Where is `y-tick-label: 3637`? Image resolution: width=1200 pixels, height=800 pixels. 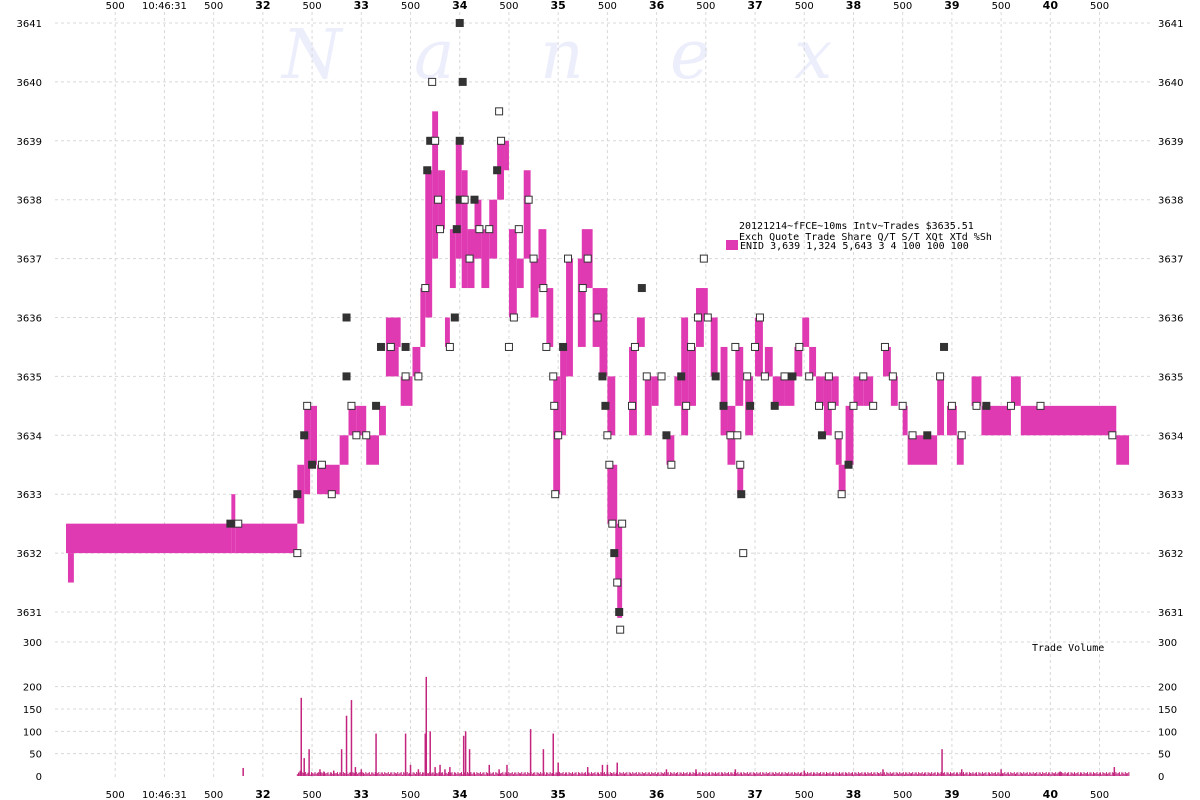
y-tick-label: 3637 is located at coordinates (29, 260).